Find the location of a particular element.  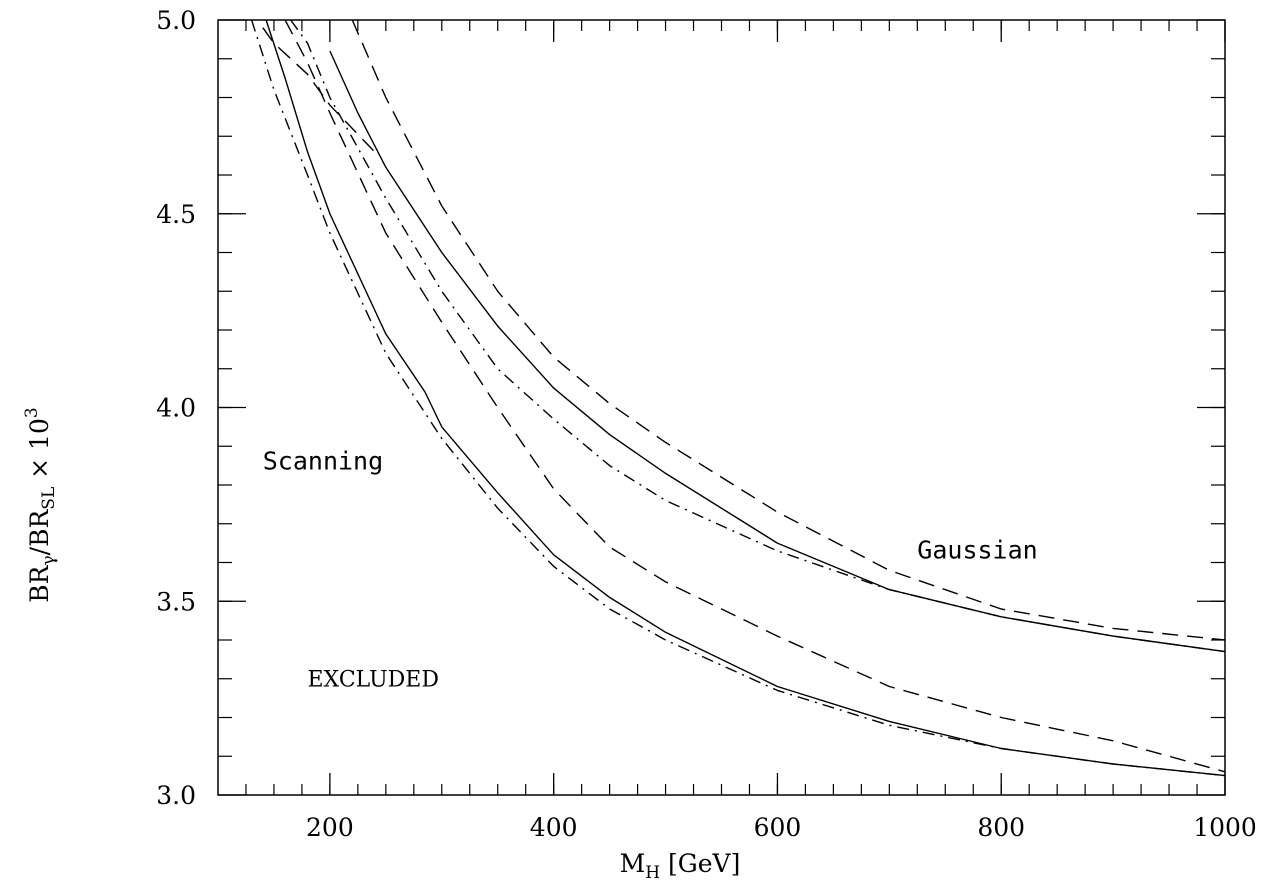

y-axis-title-p1: BR is located at coordinates (39, 583).